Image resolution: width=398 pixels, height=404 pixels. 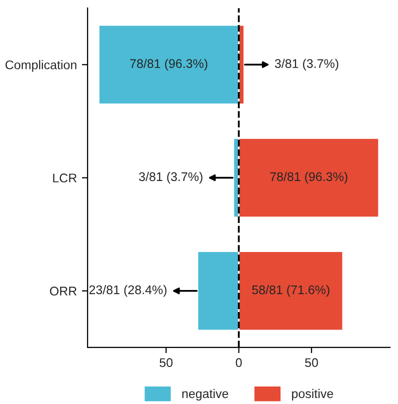 What do you see at coordinates (313, 394) in the screenshot?
I see `legend-label: positive` at bounding box center [313, 394].